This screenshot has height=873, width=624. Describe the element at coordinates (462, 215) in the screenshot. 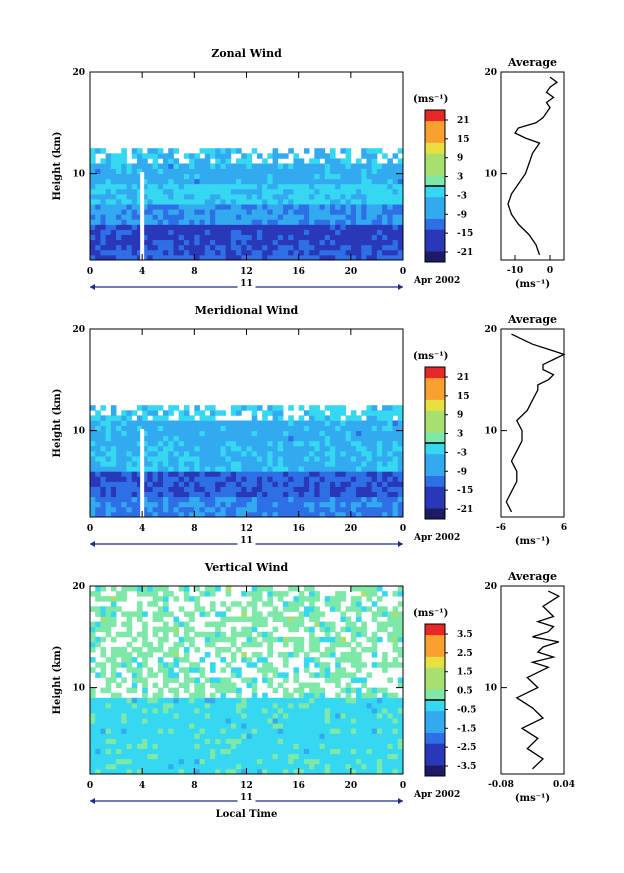

I see `colorbar-tick-label: -9` at that location.